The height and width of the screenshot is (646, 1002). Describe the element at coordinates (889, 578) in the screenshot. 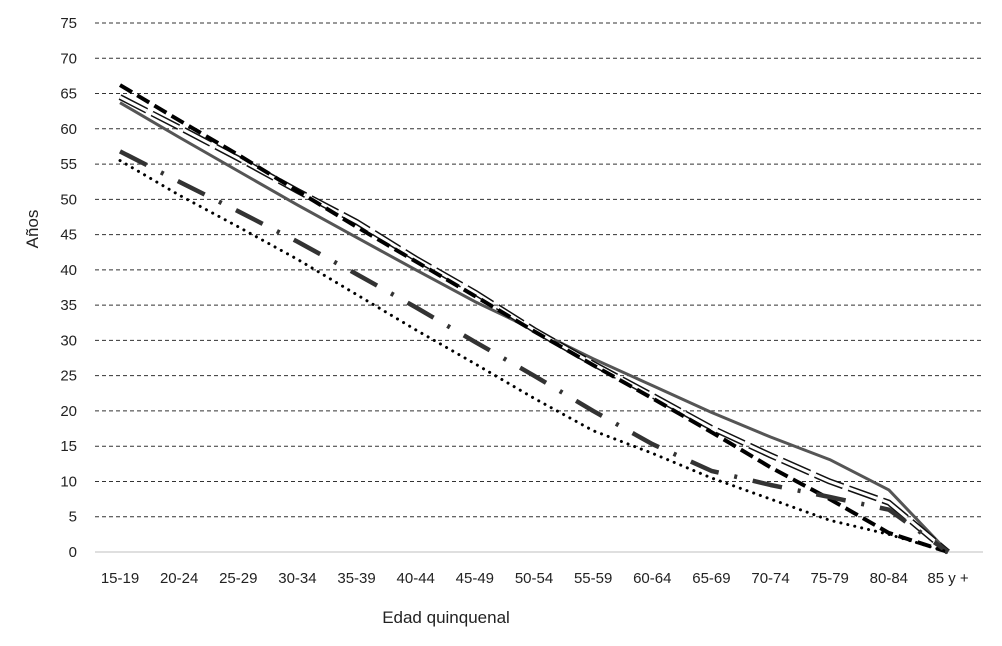

I see `x-tick-label: 80-84` at that location.